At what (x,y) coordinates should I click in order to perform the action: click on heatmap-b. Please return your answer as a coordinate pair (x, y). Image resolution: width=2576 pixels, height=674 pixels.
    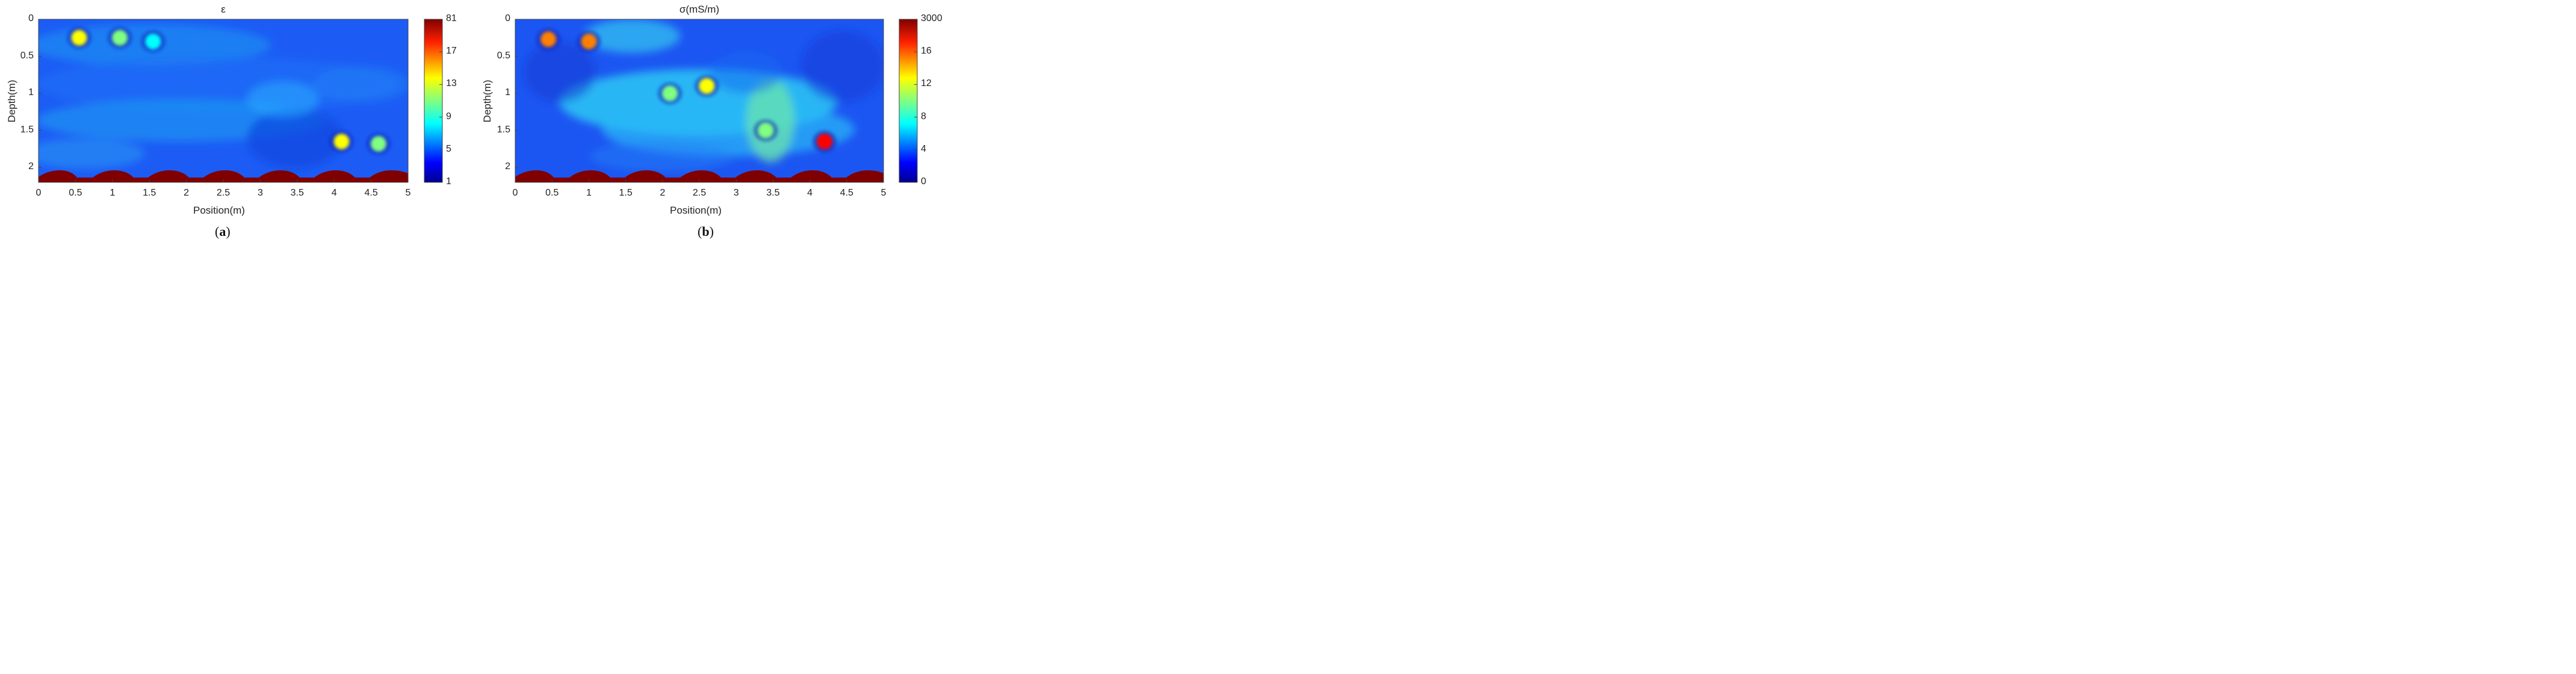
    Looking at the image, I should click on (699, 100).